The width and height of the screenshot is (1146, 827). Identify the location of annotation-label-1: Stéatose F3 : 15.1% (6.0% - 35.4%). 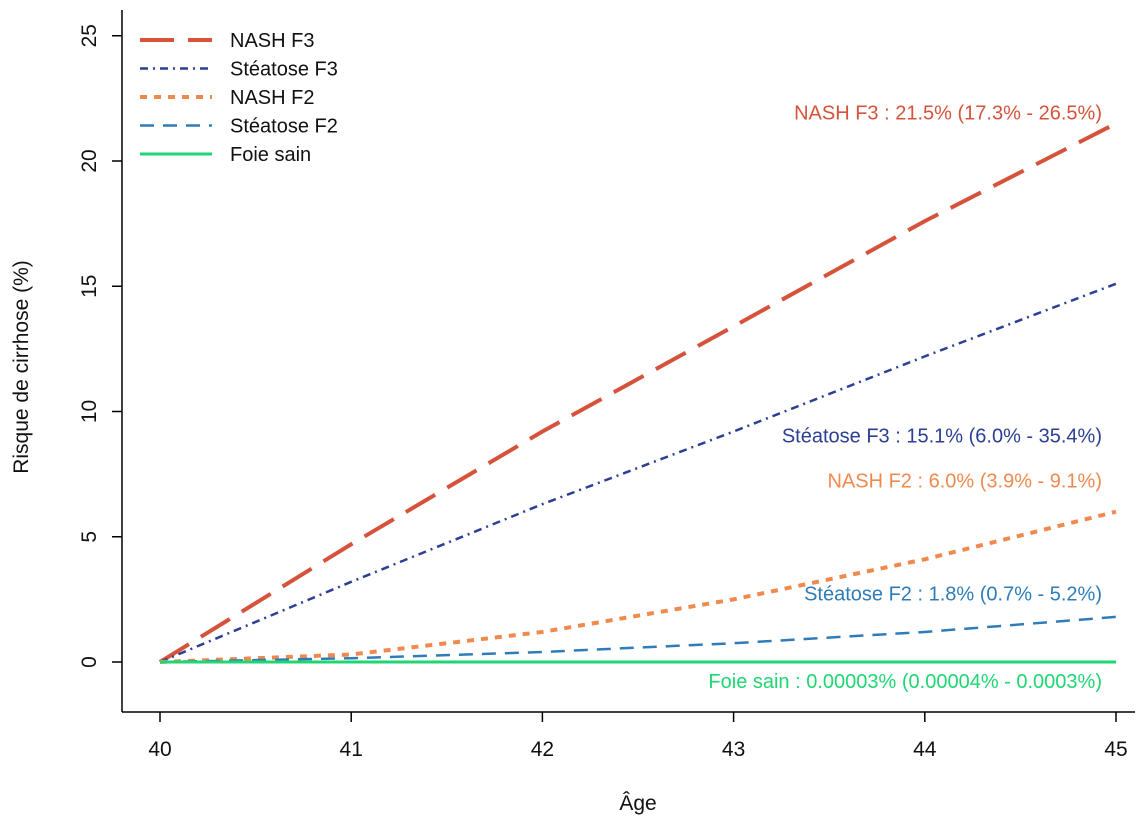
(942, 437).